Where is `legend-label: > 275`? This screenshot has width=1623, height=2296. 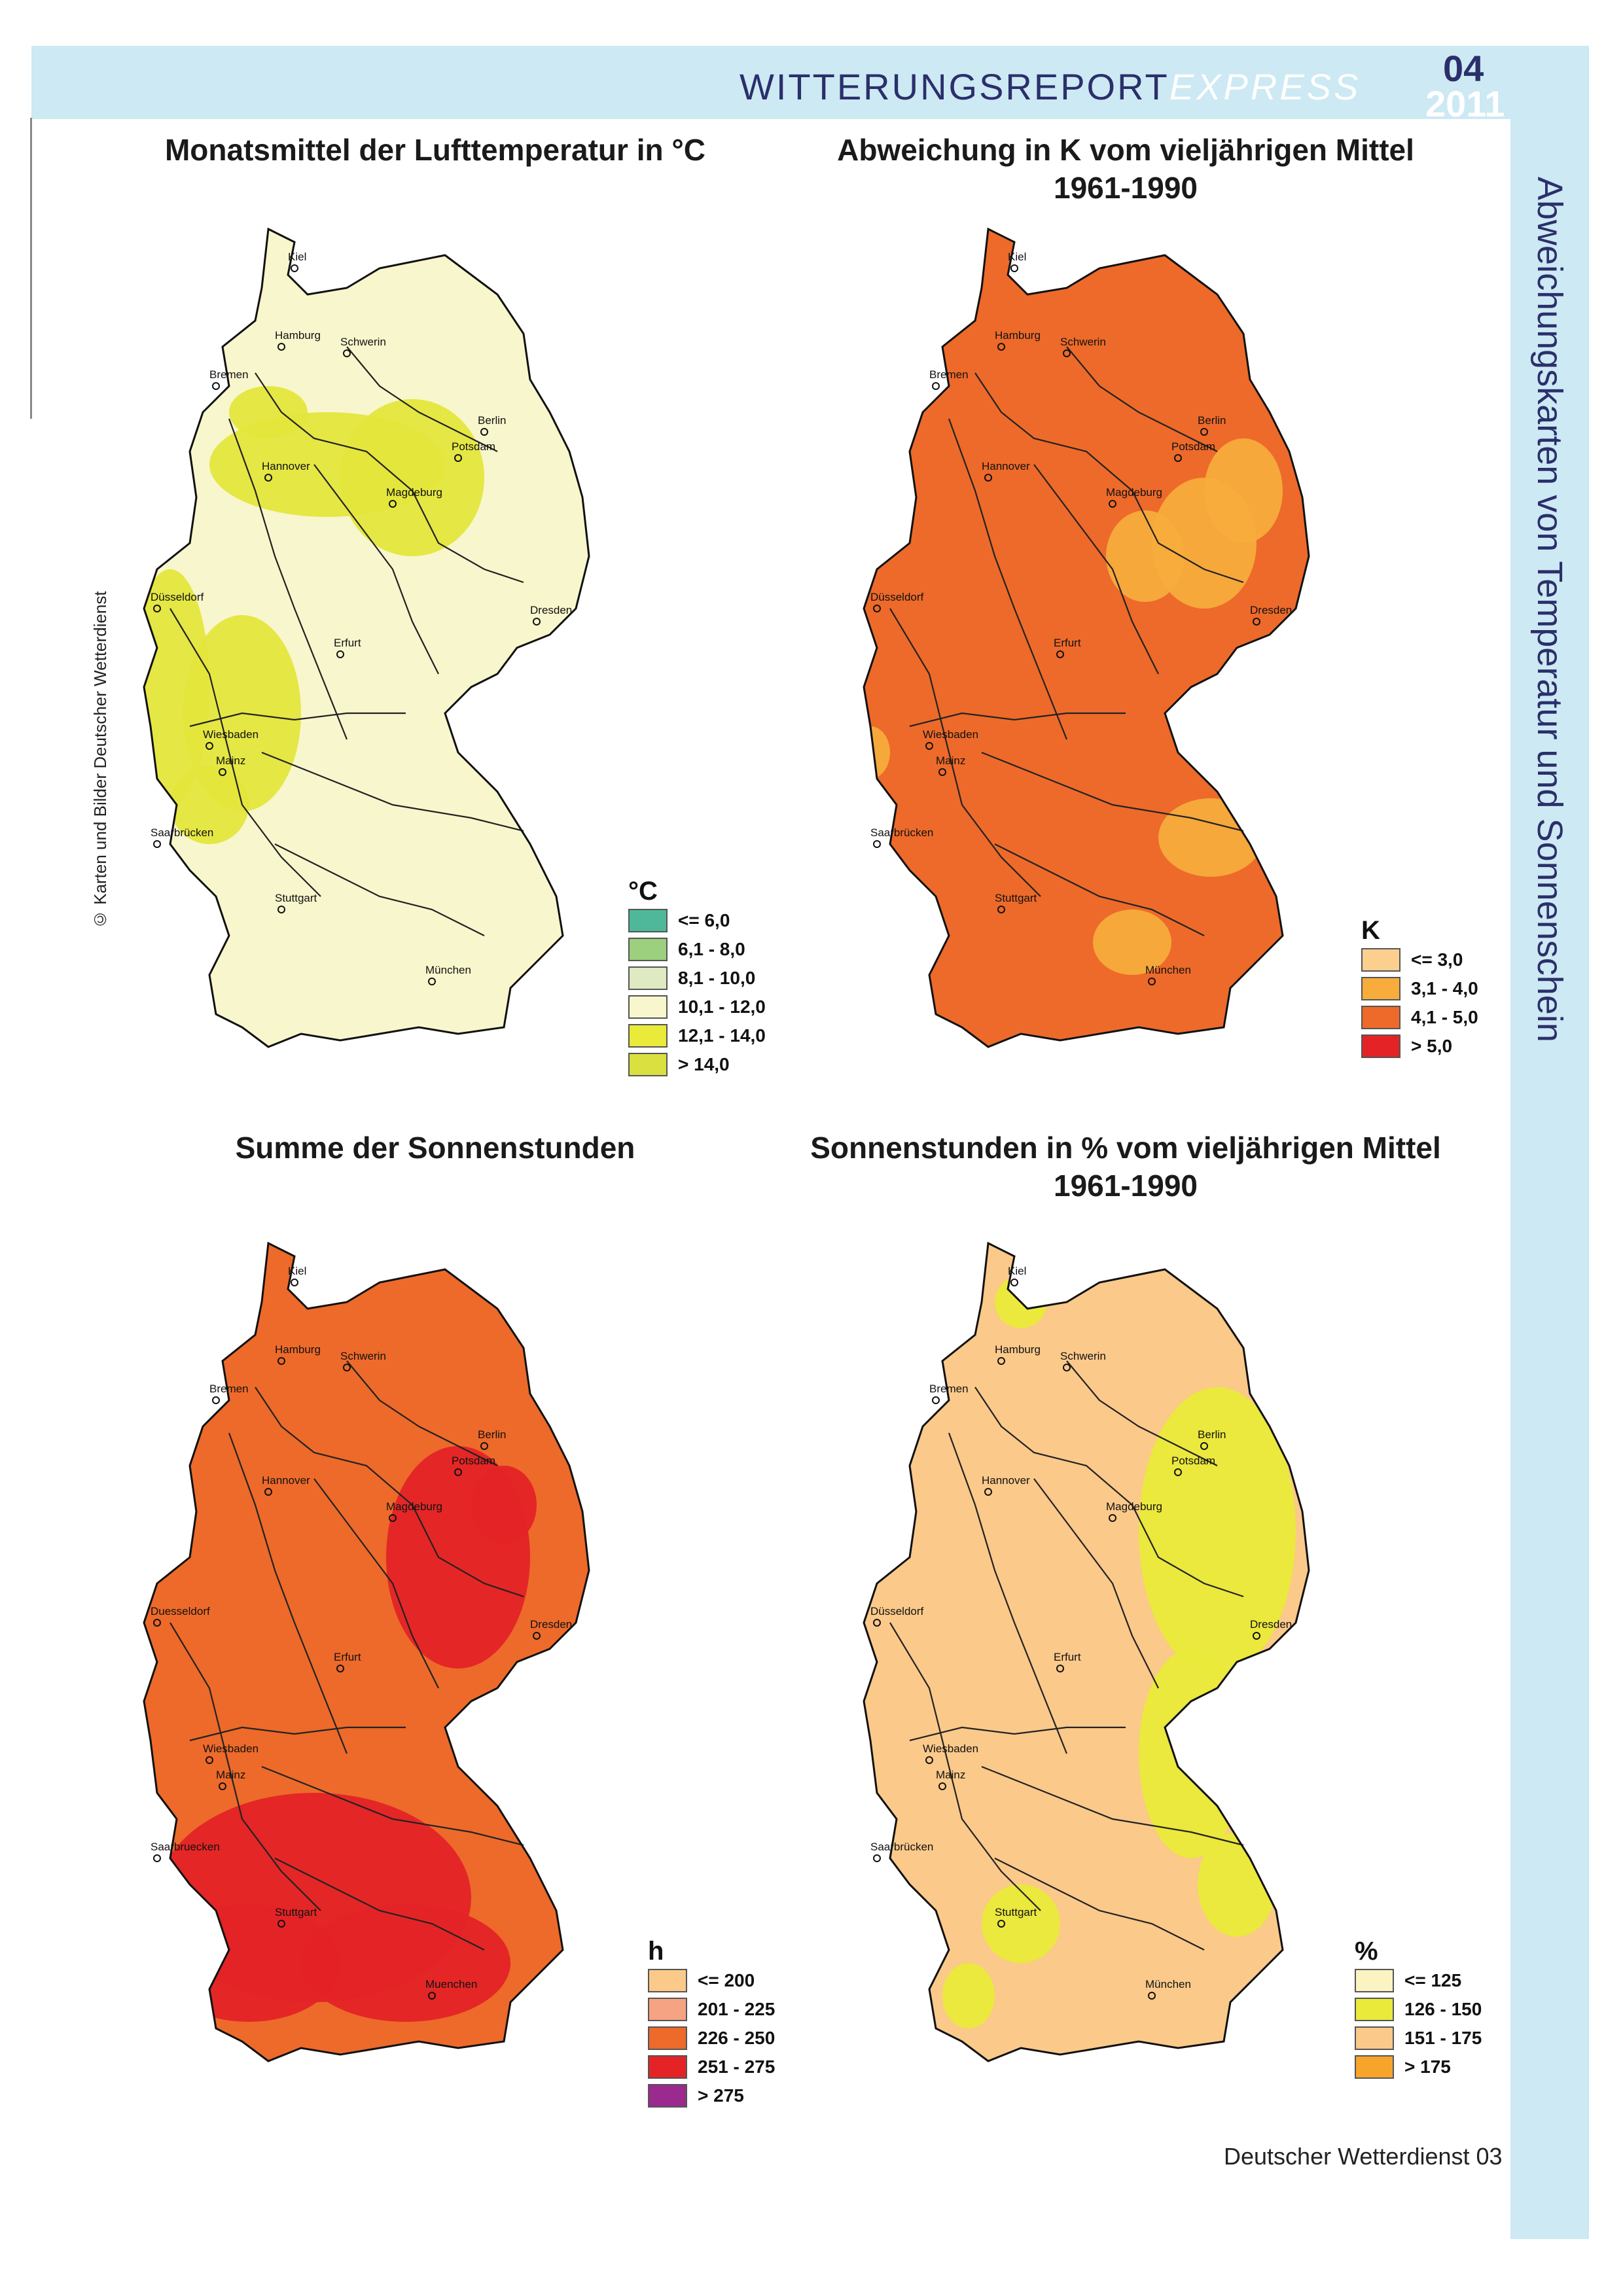
legend-label: > 275 is located at coordinates (721, 2095).